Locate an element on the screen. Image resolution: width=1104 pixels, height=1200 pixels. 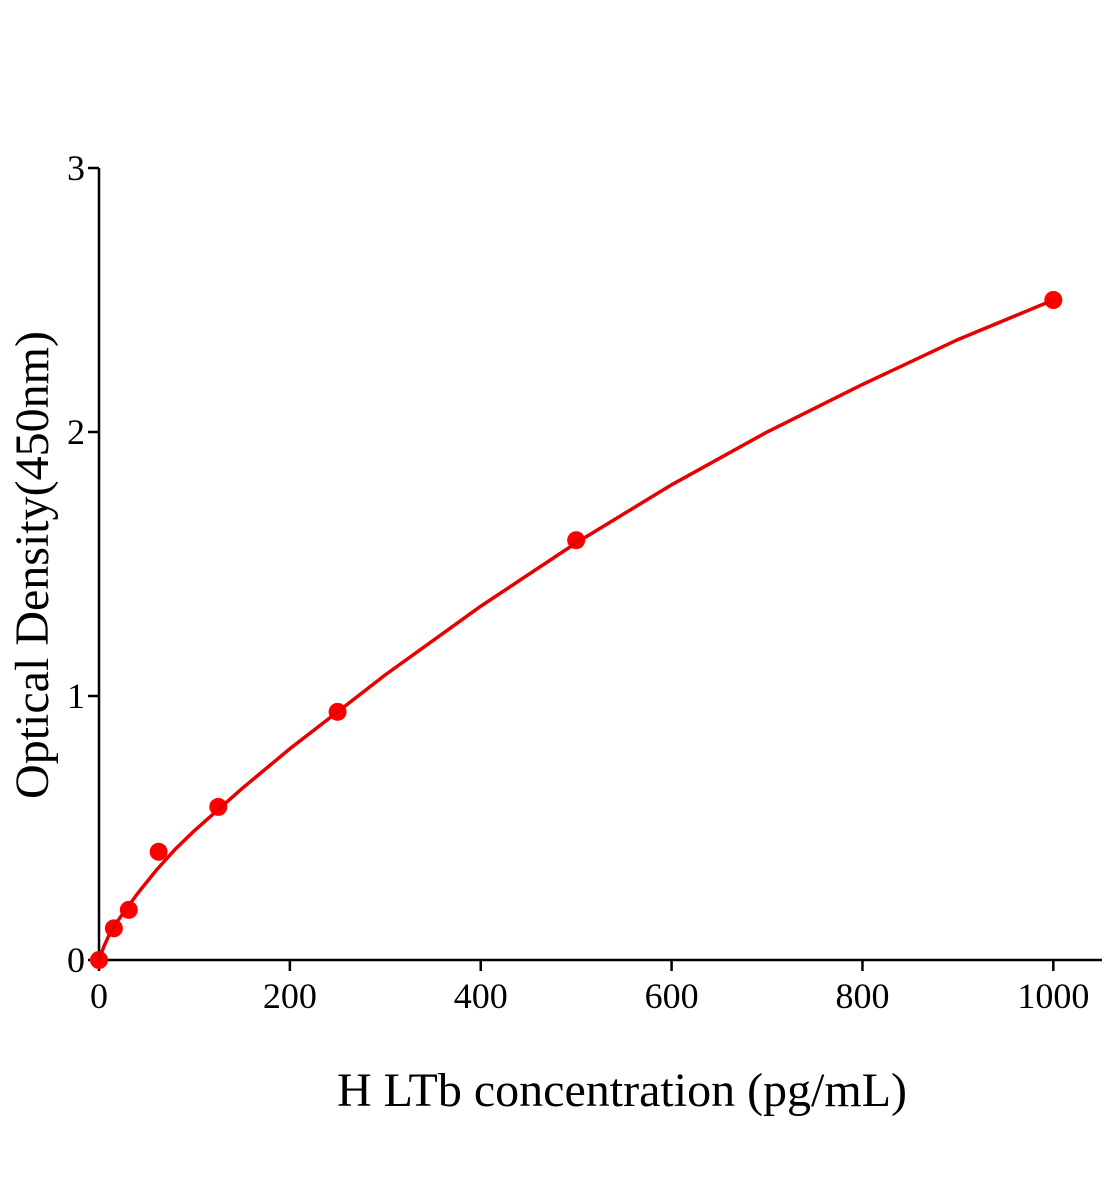
x-tick-label: 400 is located at coordinates (481, 996).